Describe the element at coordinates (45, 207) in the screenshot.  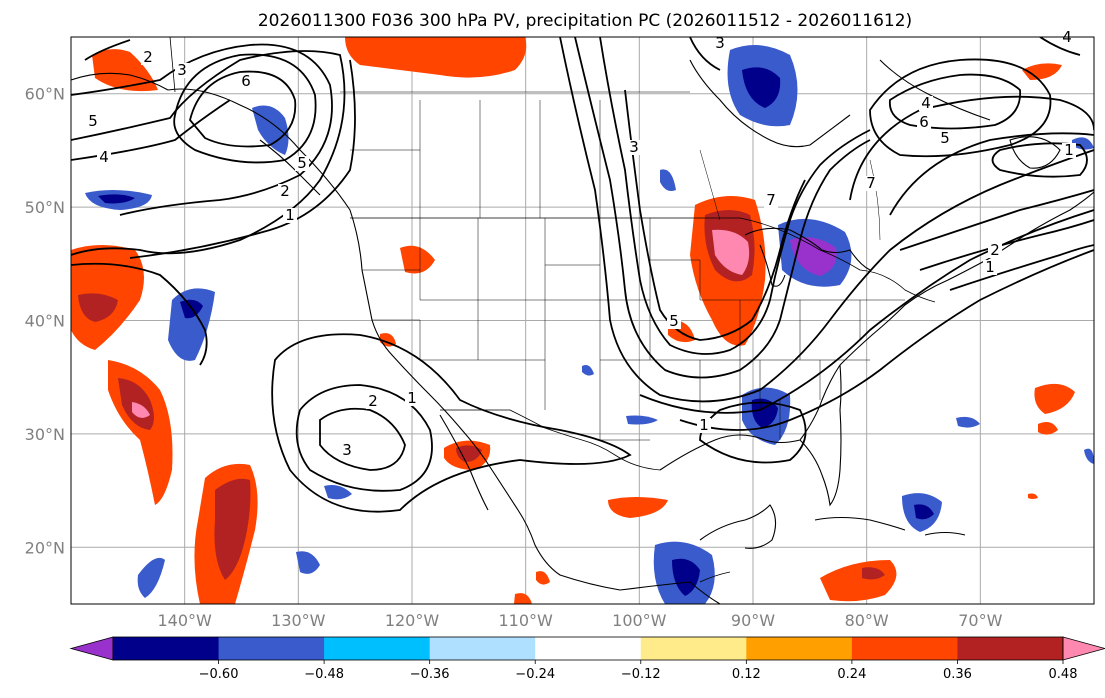
I see `lat-tick-label: 50°N` at that location.